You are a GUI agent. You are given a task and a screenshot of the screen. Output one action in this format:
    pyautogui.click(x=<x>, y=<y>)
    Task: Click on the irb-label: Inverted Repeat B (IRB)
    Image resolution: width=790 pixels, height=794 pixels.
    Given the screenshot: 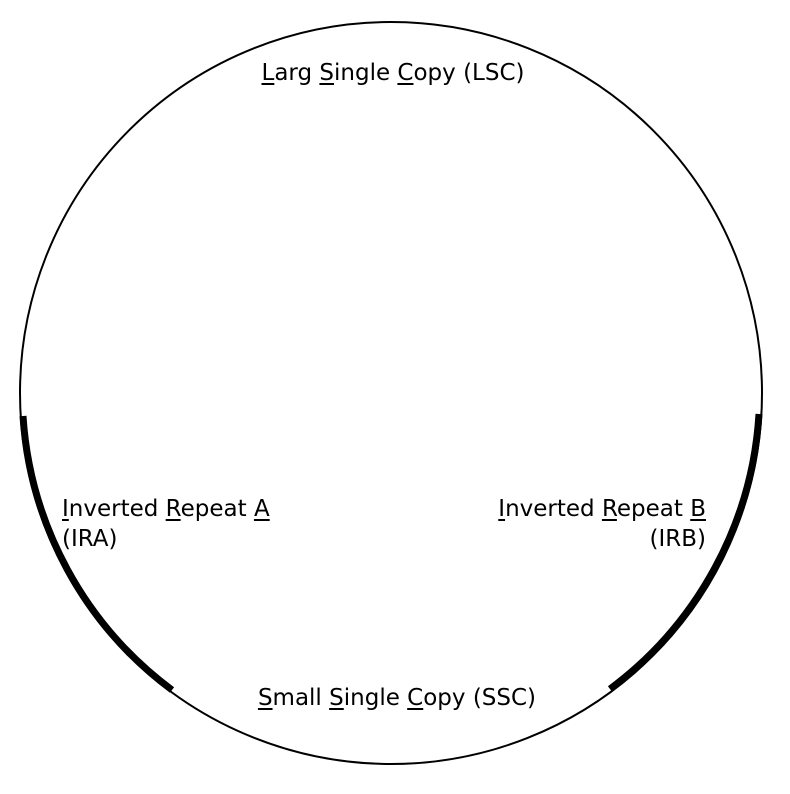 What is the action you would take?
    pyautogui.click(x=602, y=524)
    